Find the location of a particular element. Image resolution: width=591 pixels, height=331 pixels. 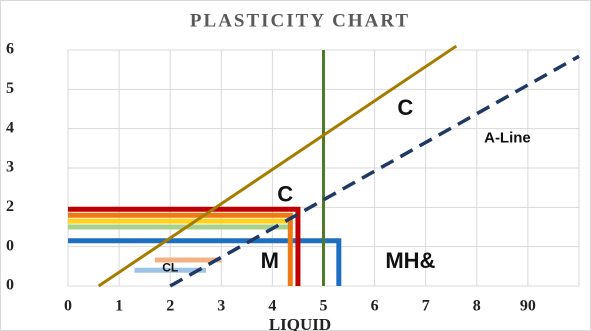

x-axis-label: LIQUID is located at coordinates (300, 323).